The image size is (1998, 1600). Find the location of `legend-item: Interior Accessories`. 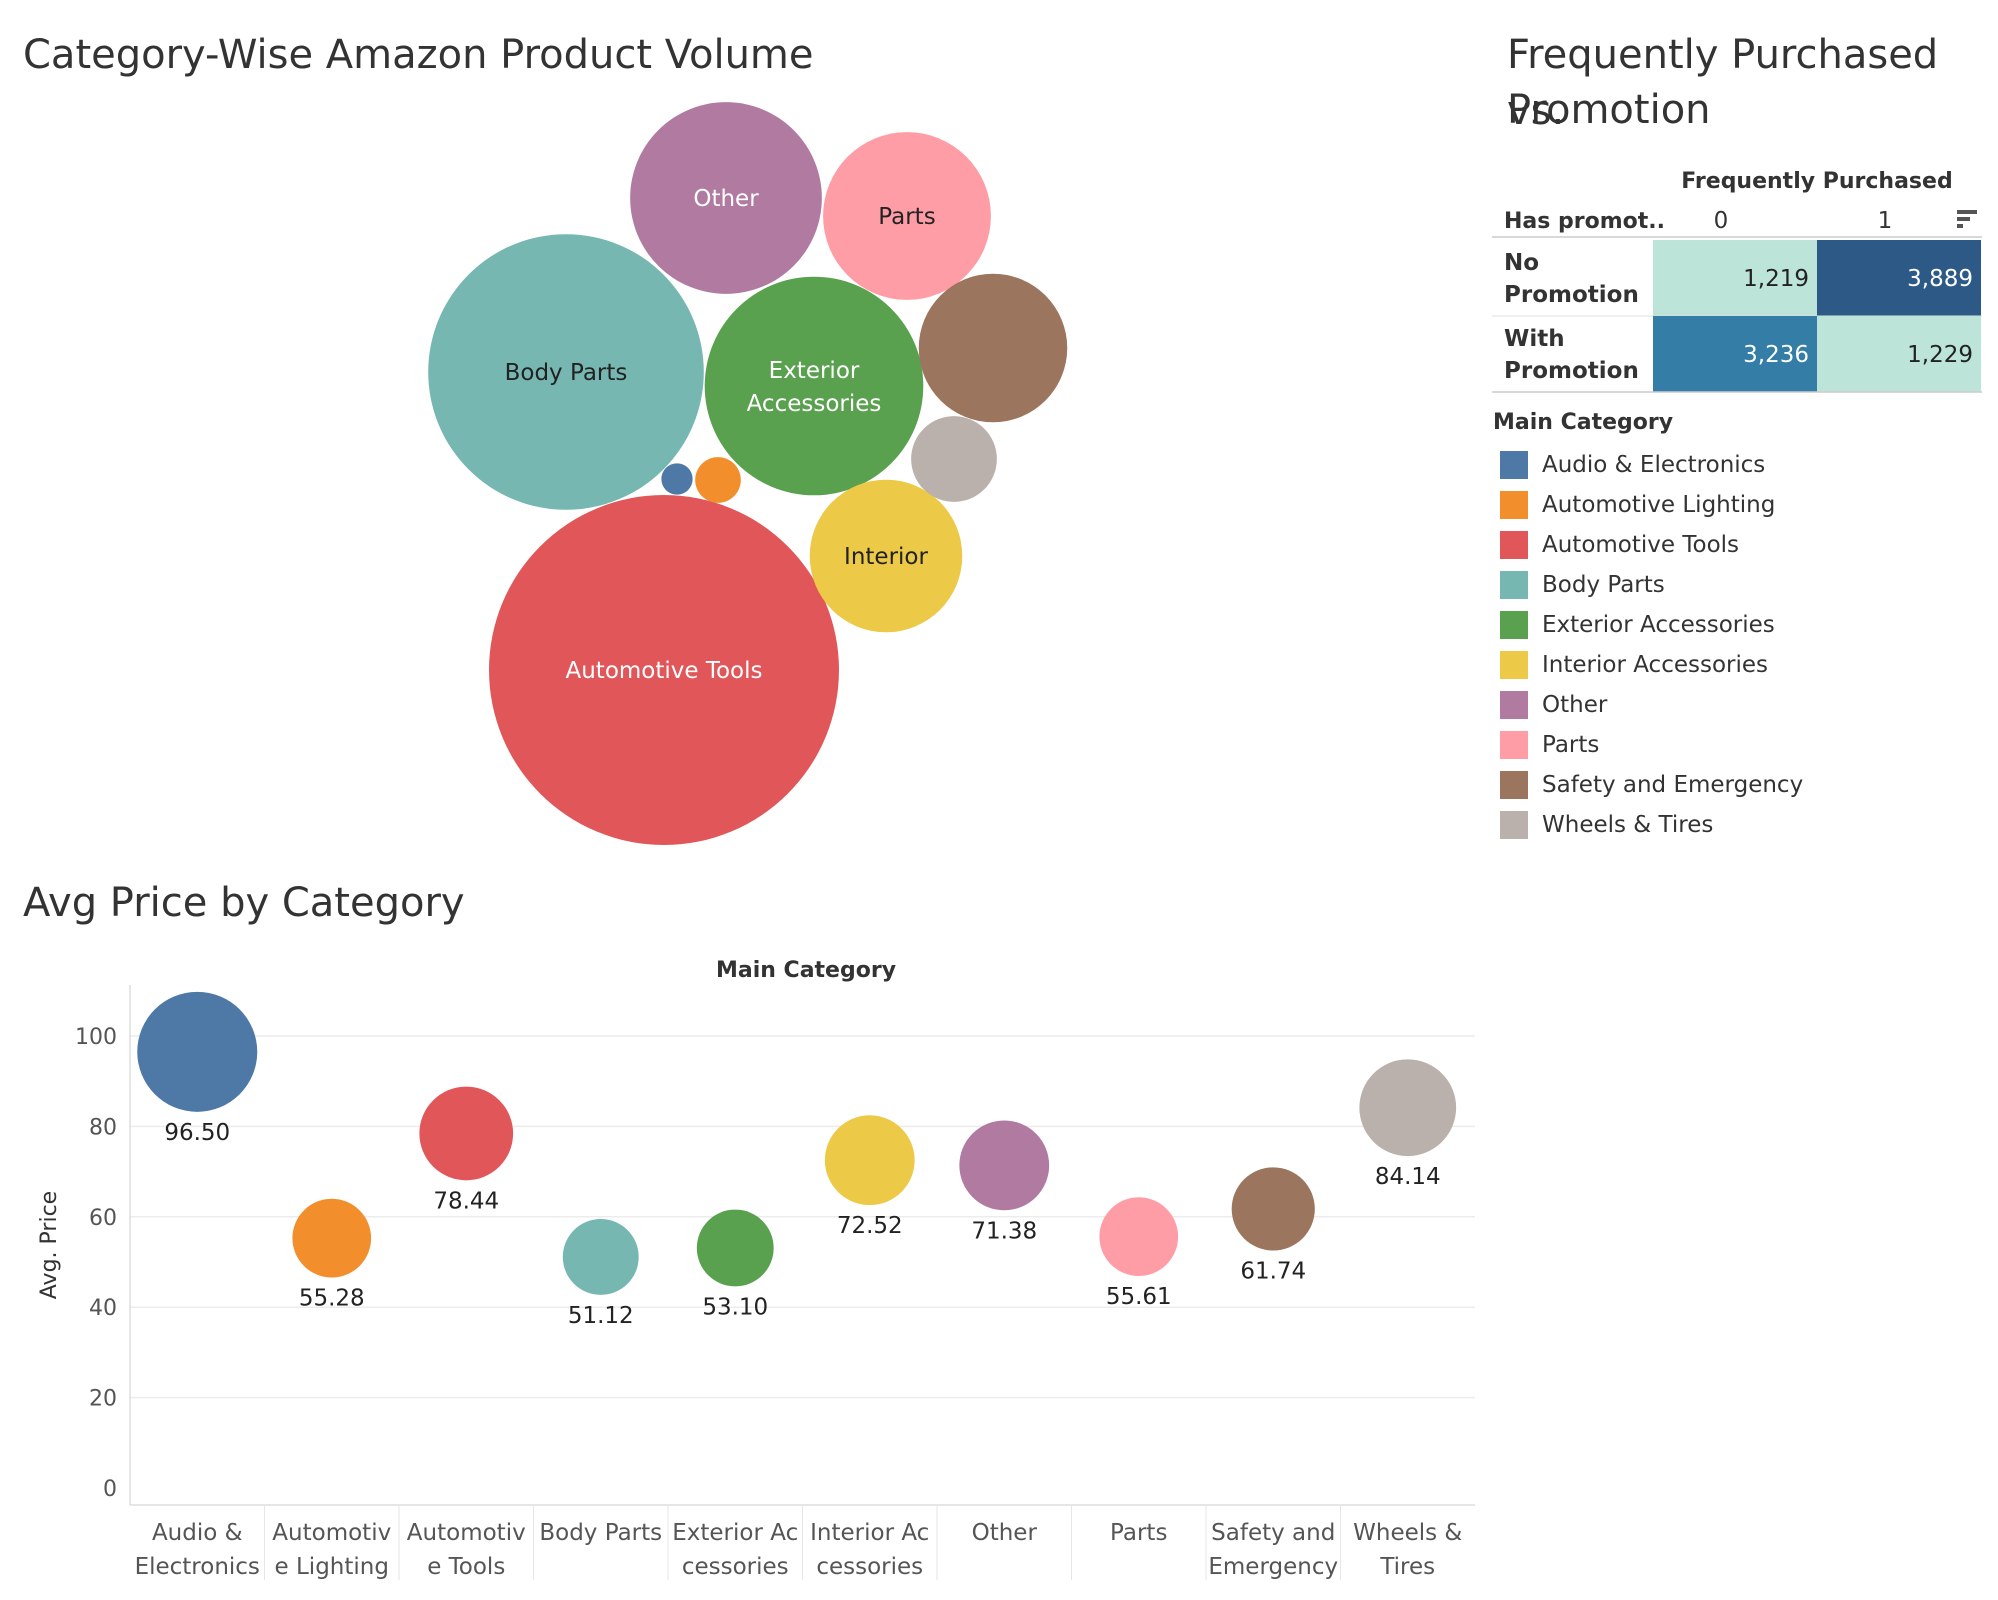

legend-item: Interior Accessories is located at coordinates (1648, 665).